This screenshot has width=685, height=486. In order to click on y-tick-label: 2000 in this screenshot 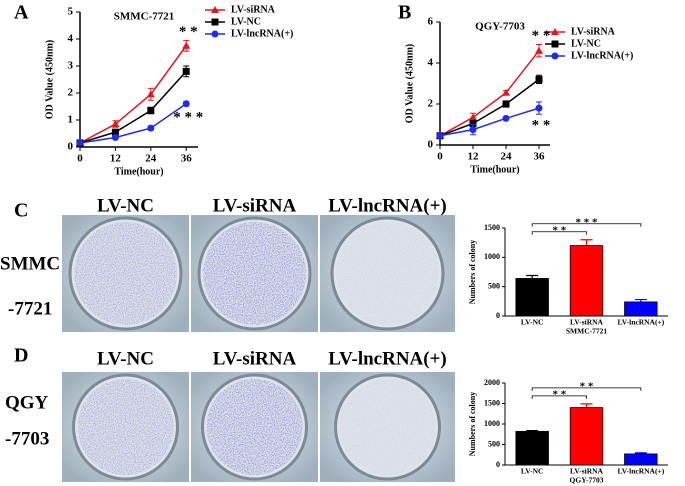, I will do `click(492, 382)`.